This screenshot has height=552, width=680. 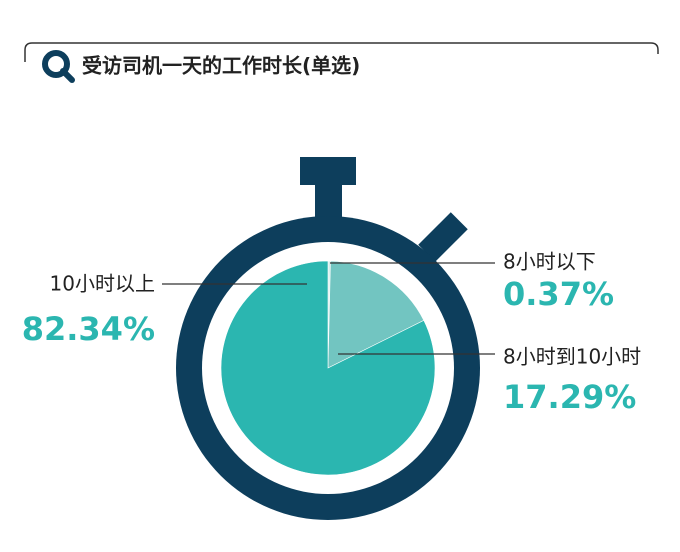 What do you see at coordinates (558, 294) in the screenshot?
I see `slice-value: 0.37%` at bounding box center [558, 294].